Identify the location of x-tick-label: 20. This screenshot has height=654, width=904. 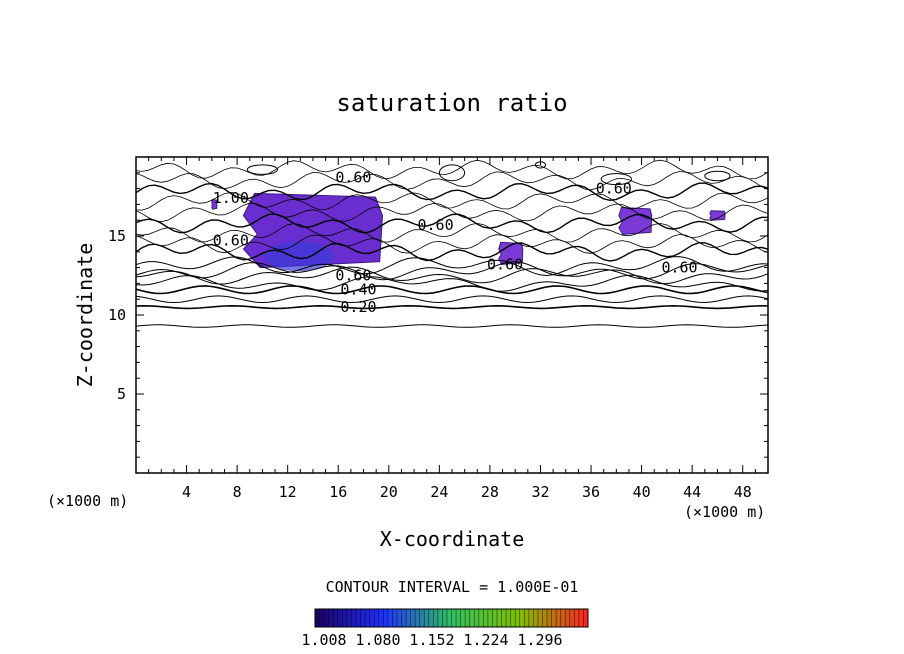
(389, 492).